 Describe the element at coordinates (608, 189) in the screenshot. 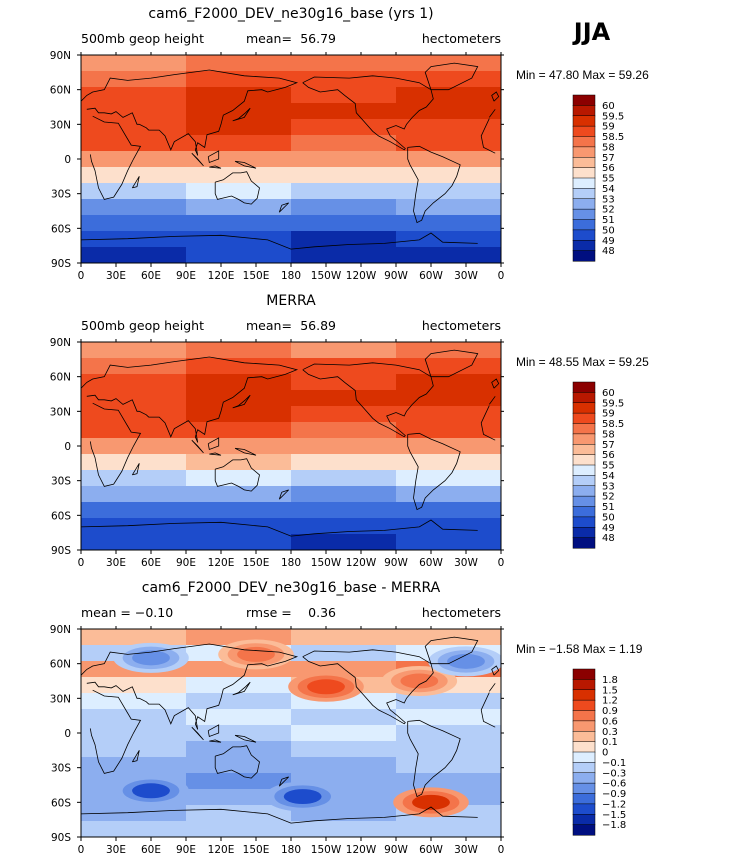

I see `colorbar-label: 54` at that location.